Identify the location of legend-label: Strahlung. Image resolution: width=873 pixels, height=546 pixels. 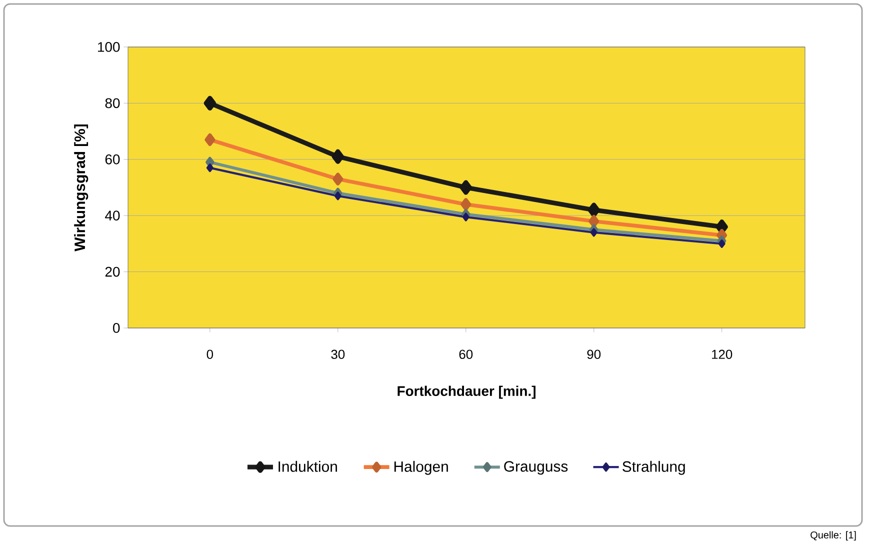
(653, 467).